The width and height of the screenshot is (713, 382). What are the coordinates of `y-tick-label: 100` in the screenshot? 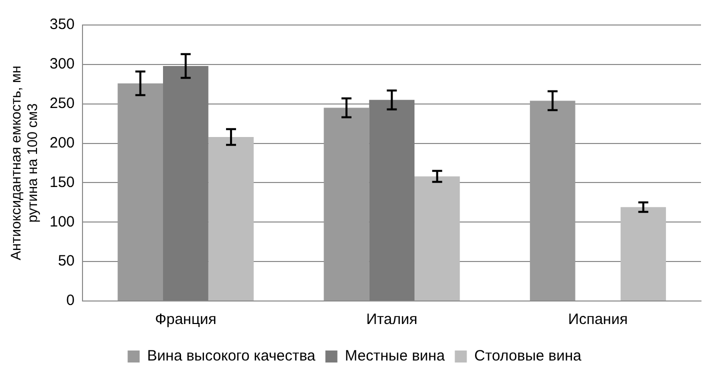 It's located at (62, 221).